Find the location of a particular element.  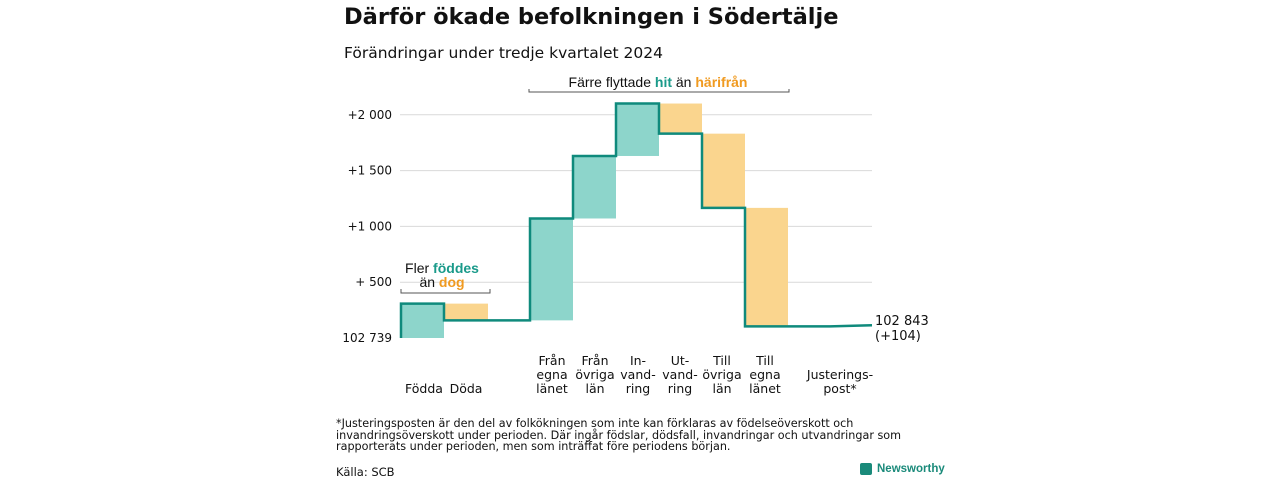

source: Källa: SCB is located at coordinates (365, 472).